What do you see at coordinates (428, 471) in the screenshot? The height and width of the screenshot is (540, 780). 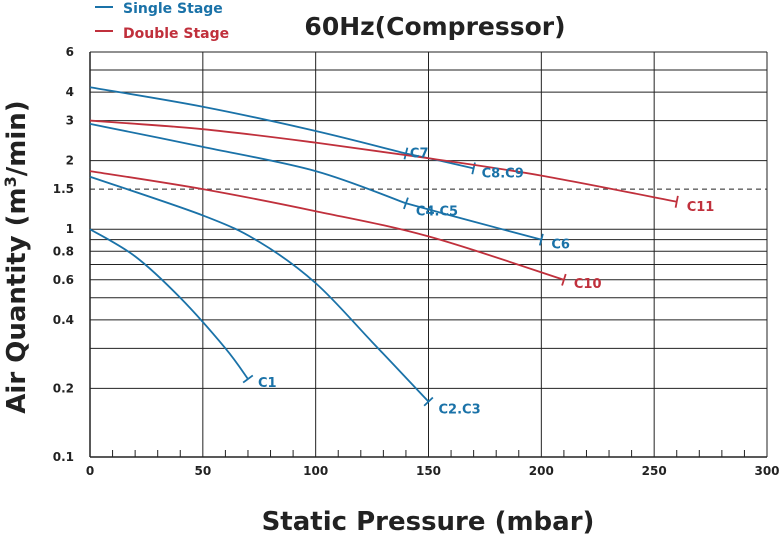 I see `x-tick-label: 150` at bounding box center [428, 471].